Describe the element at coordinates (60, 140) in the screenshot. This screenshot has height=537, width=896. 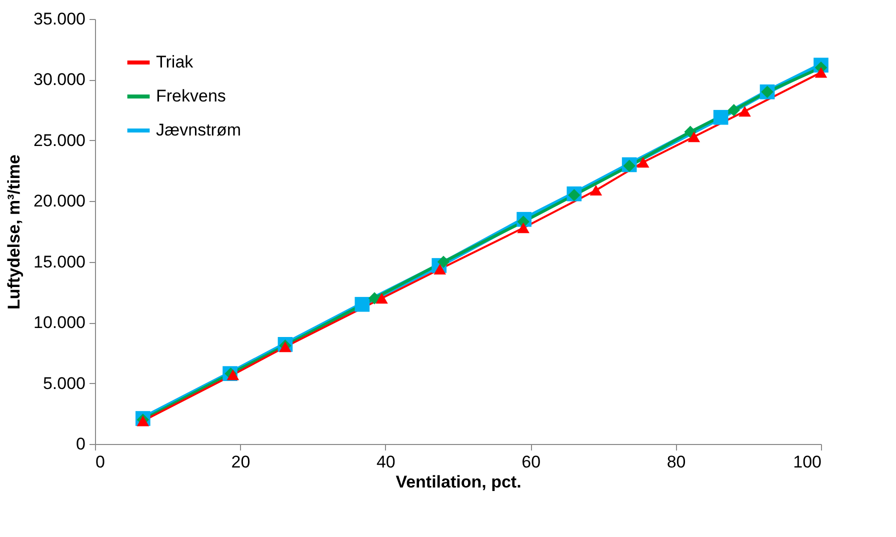
I see `y-tick-label: 25.000` at that location.